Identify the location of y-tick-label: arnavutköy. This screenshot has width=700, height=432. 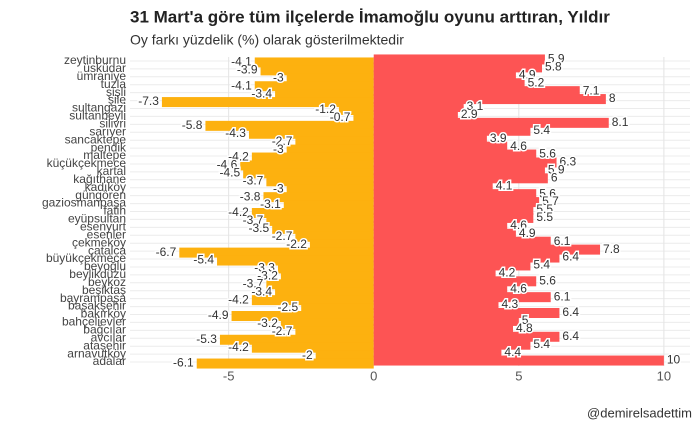
(96, 353).